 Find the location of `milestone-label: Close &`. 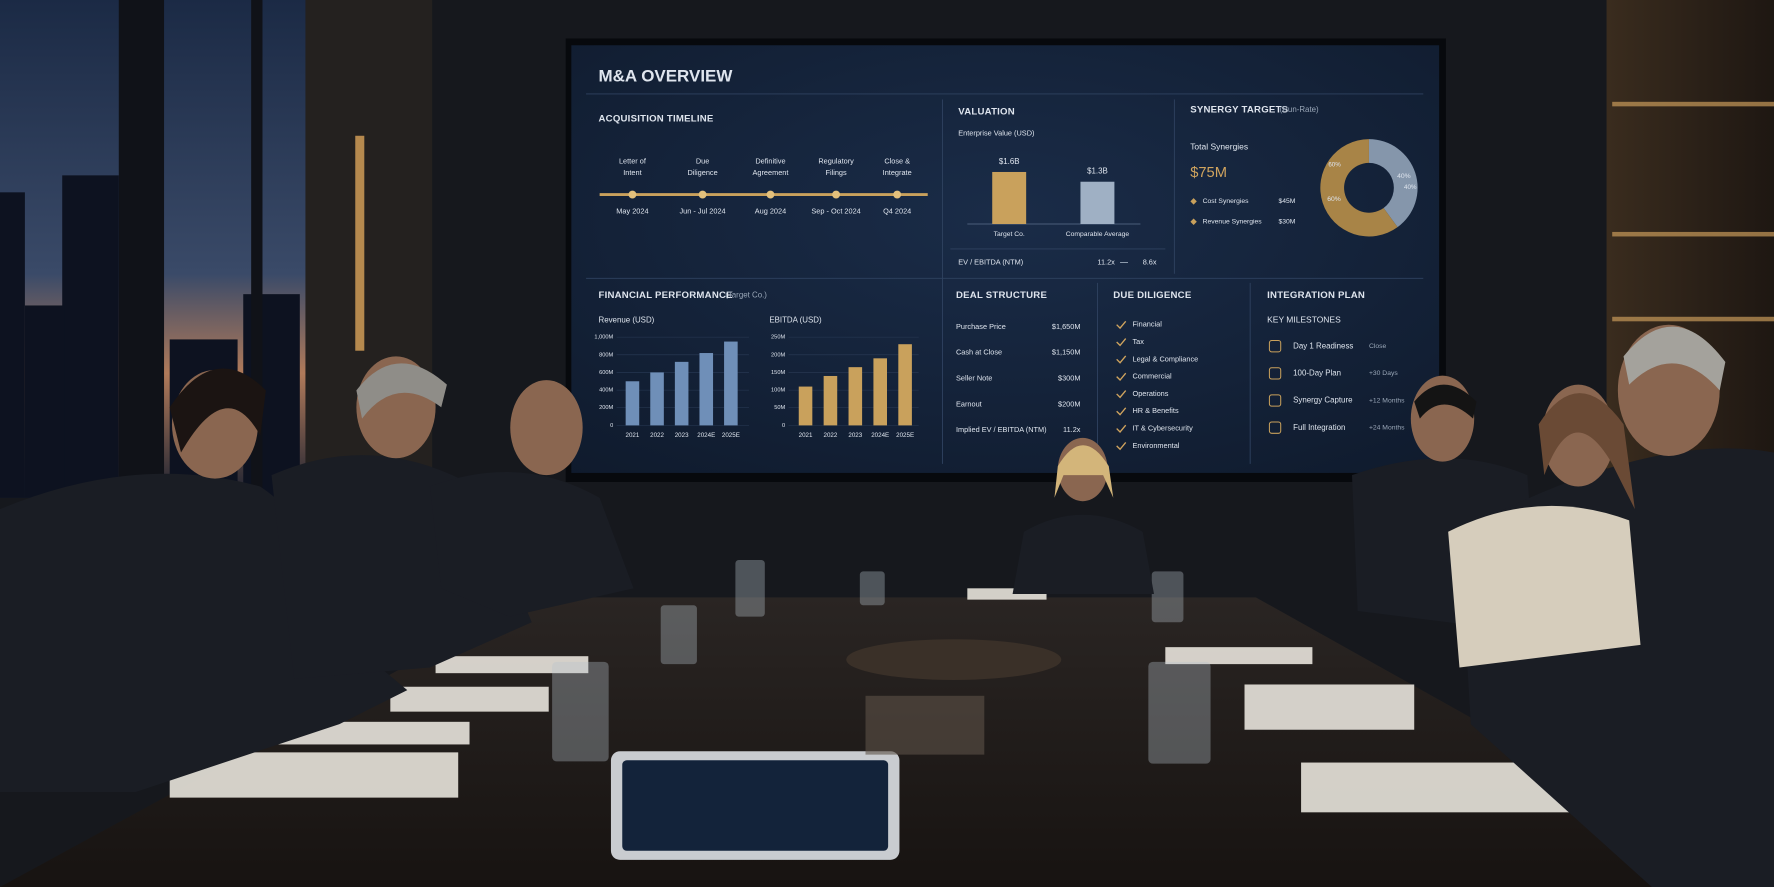

milestone-label: Close & is located at coordinates (897, 161).